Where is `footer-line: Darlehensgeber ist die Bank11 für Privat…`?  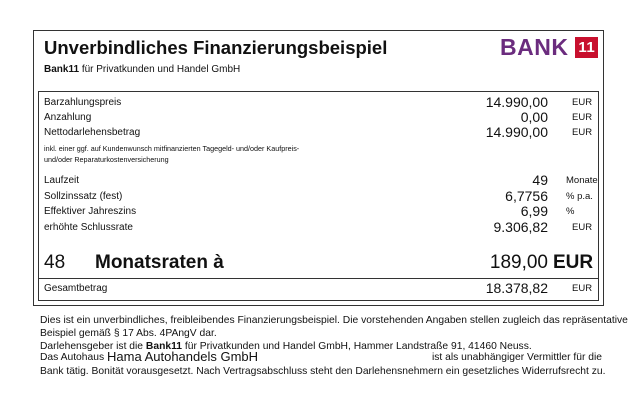 footer-line: Darlehensgeber ist die Bank11 für Privat… is located at coordinates (286, 346).